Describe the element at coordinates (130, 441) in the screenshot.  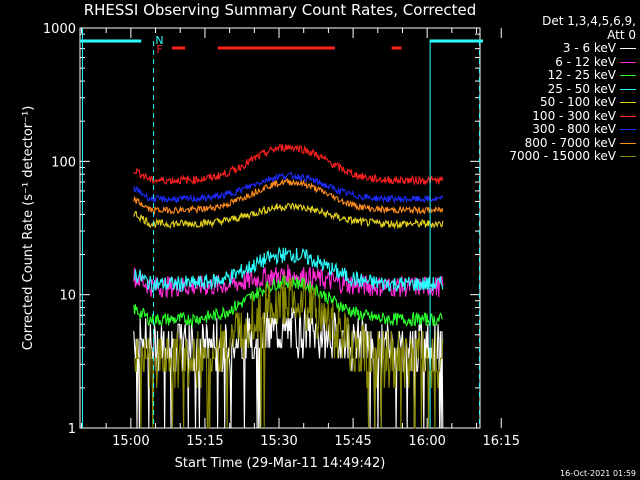
I see `x-tick-label: 15:00` at that location.